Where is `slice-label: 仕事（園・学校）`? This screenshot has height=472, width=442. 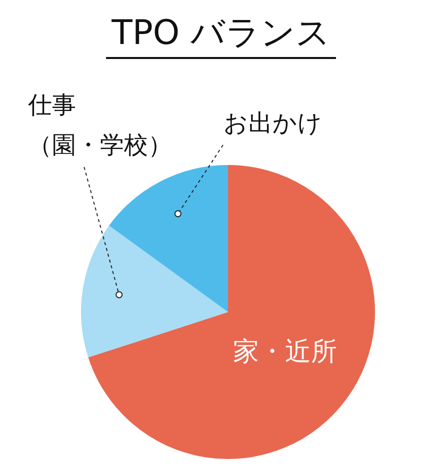 slice-label: 仕事（園・学校） is located at coordinates (99, 125).